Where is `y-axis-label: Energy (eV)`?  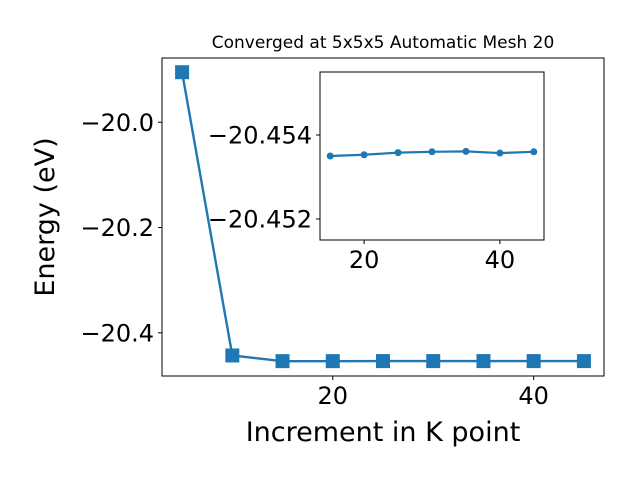 y-axis-label: Energy (eV) is located at coordinates (45, 216).